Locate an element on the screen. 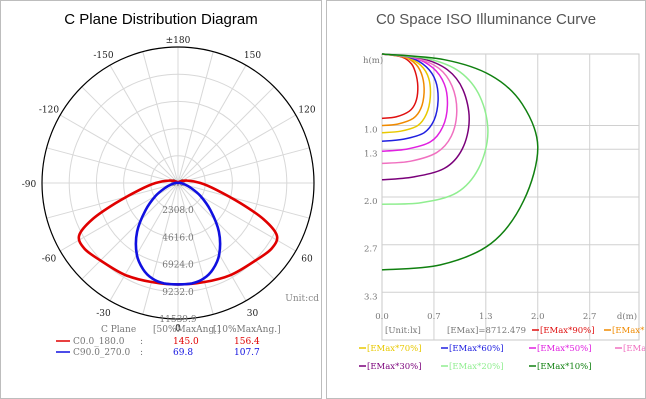 This screenshot has height=399, width=646. iso-ytick-label: 1.0 is located at coordinates (371, 131).